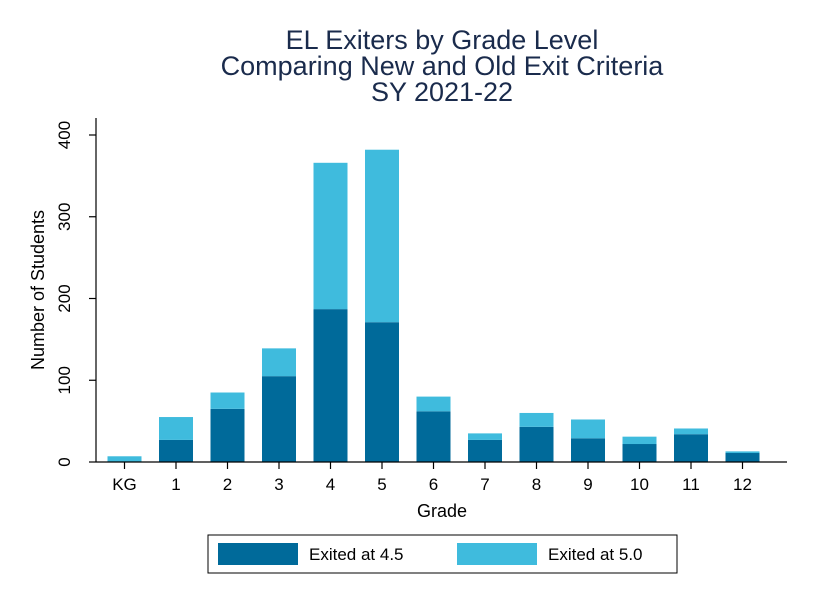 Image resolution: width=825 pixels, height=600 pixels. What do you see at coordinates (75, 294) in the screenshot?
I see `y-axis-ticks: 0 100 200 300 400` at bounding box center [75, 294].